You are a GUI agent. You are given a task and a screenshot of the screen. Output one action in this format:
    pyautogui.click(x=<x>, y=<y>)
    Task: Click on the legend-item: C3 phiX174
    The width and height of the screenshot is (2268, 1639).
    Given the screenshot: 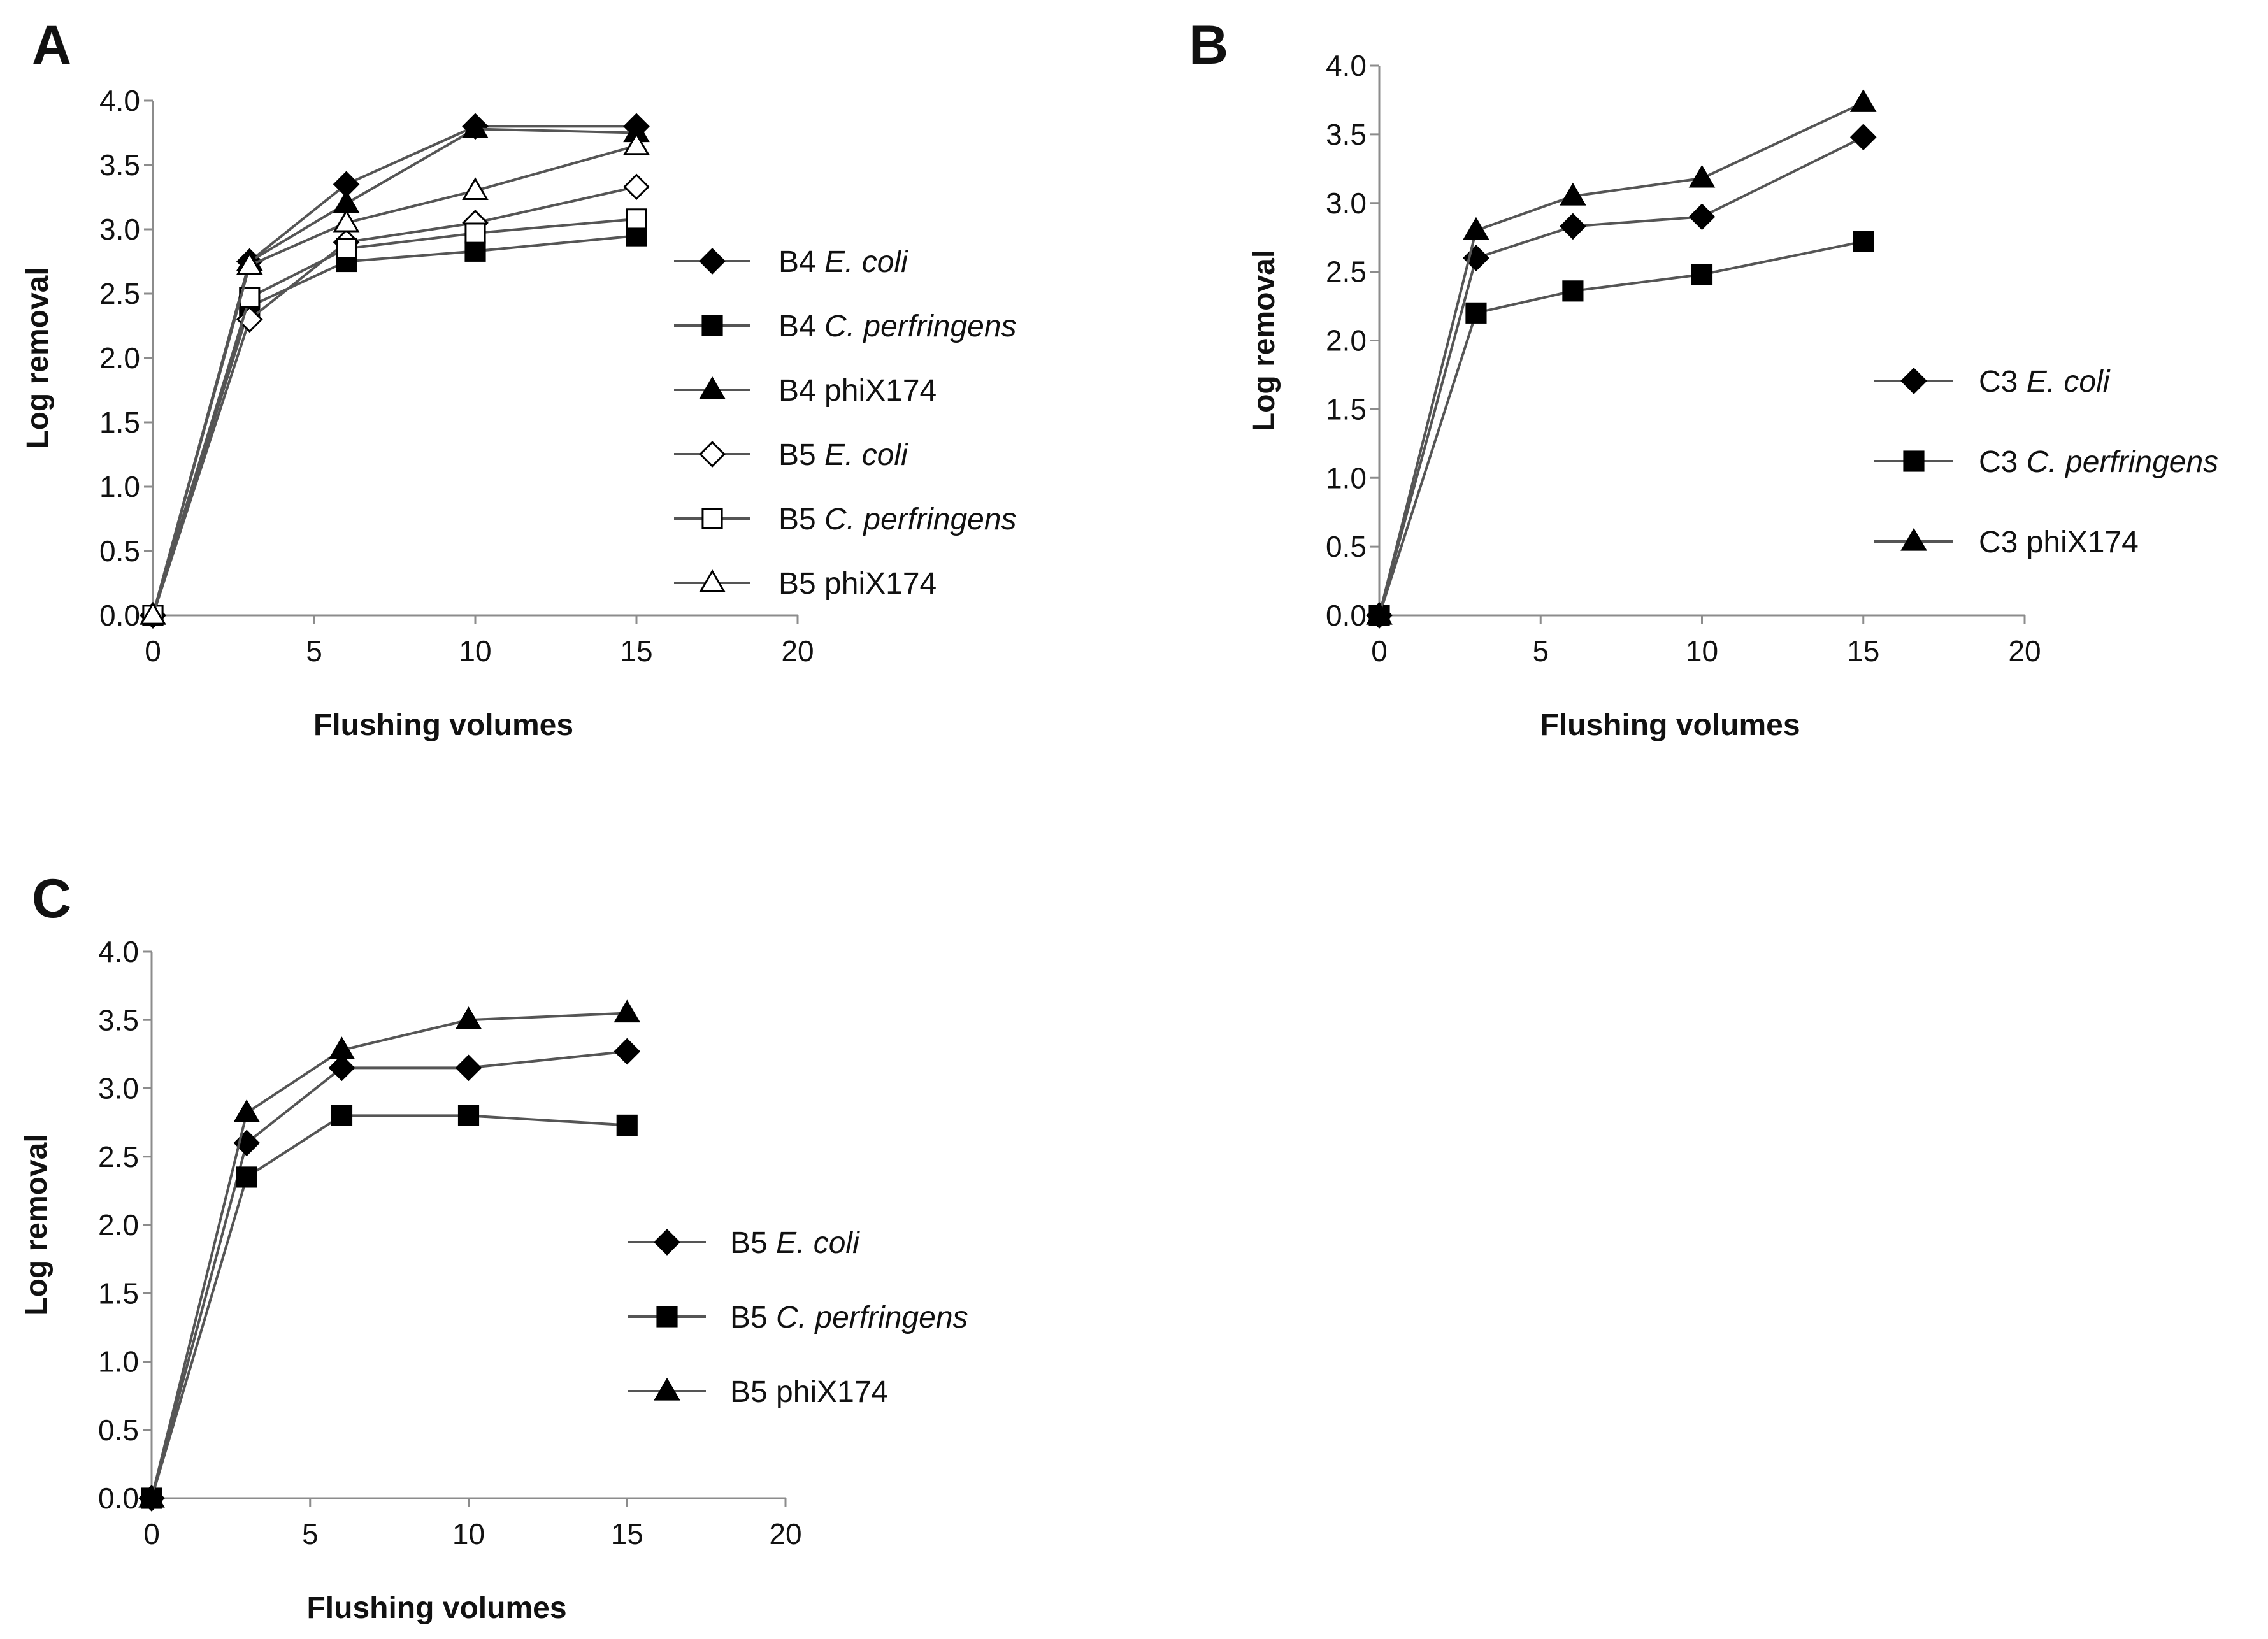 What is the action you would take?
    pyautogui.click(x=2006, y=542)
    